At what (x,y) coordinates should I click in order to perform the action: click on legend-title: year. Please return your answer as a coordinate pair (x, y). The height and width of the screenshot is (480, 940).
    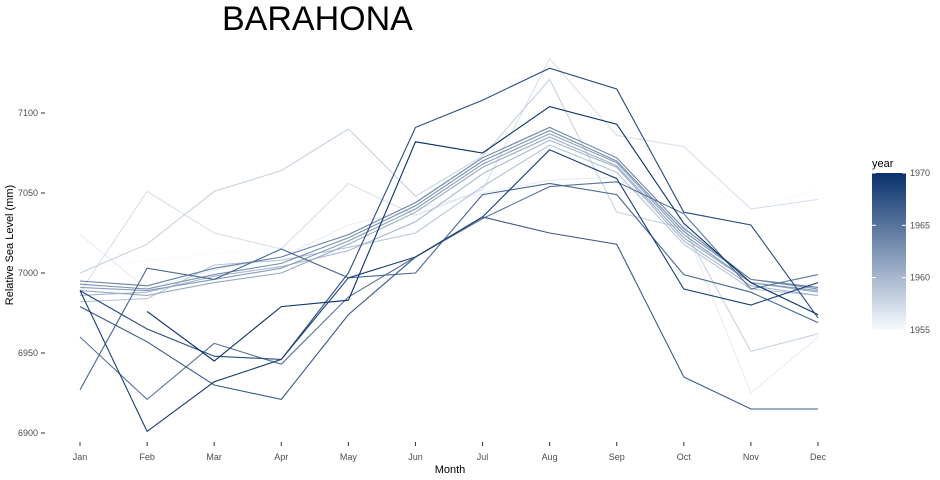
    Looking at the image, I should click on (883, 164).